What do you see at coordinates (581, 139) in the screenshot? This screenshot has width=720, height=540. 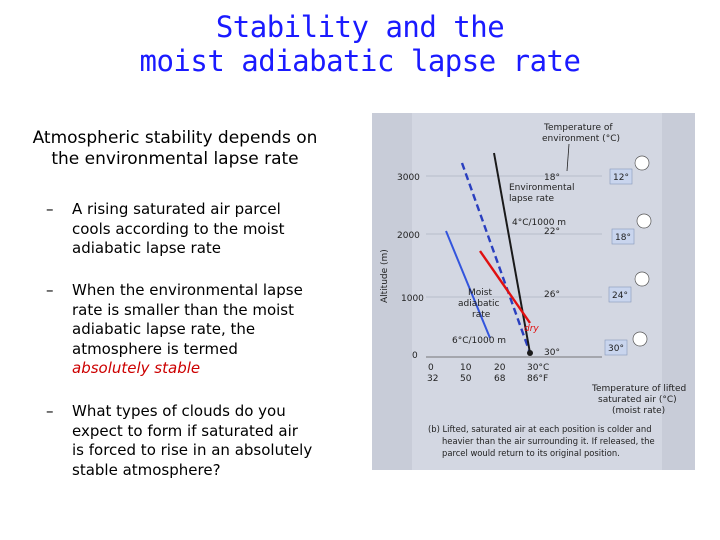 I see `env-temp-header-2: environment (°C)` at bounding box center [581, 139].